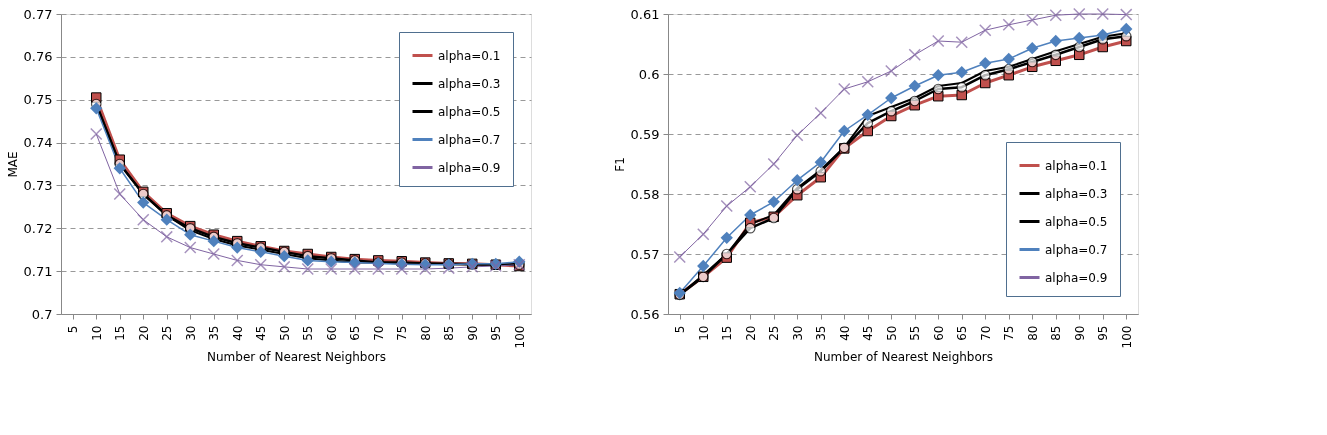 Image resolution: width=1327 pixels, height=435 pixels. Describe the element at coordinates (645, 254) in the screenshot. I see `y-tick-label: 0.57` at that location.